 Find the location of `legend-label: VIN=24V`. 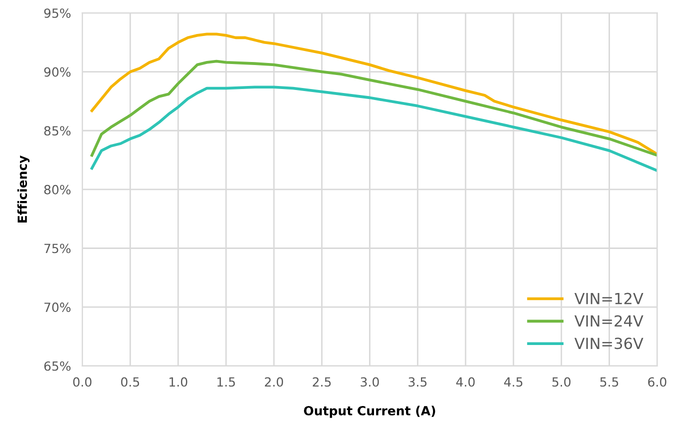

legend-label: VIN=24V is located at coordinates (609, 321).